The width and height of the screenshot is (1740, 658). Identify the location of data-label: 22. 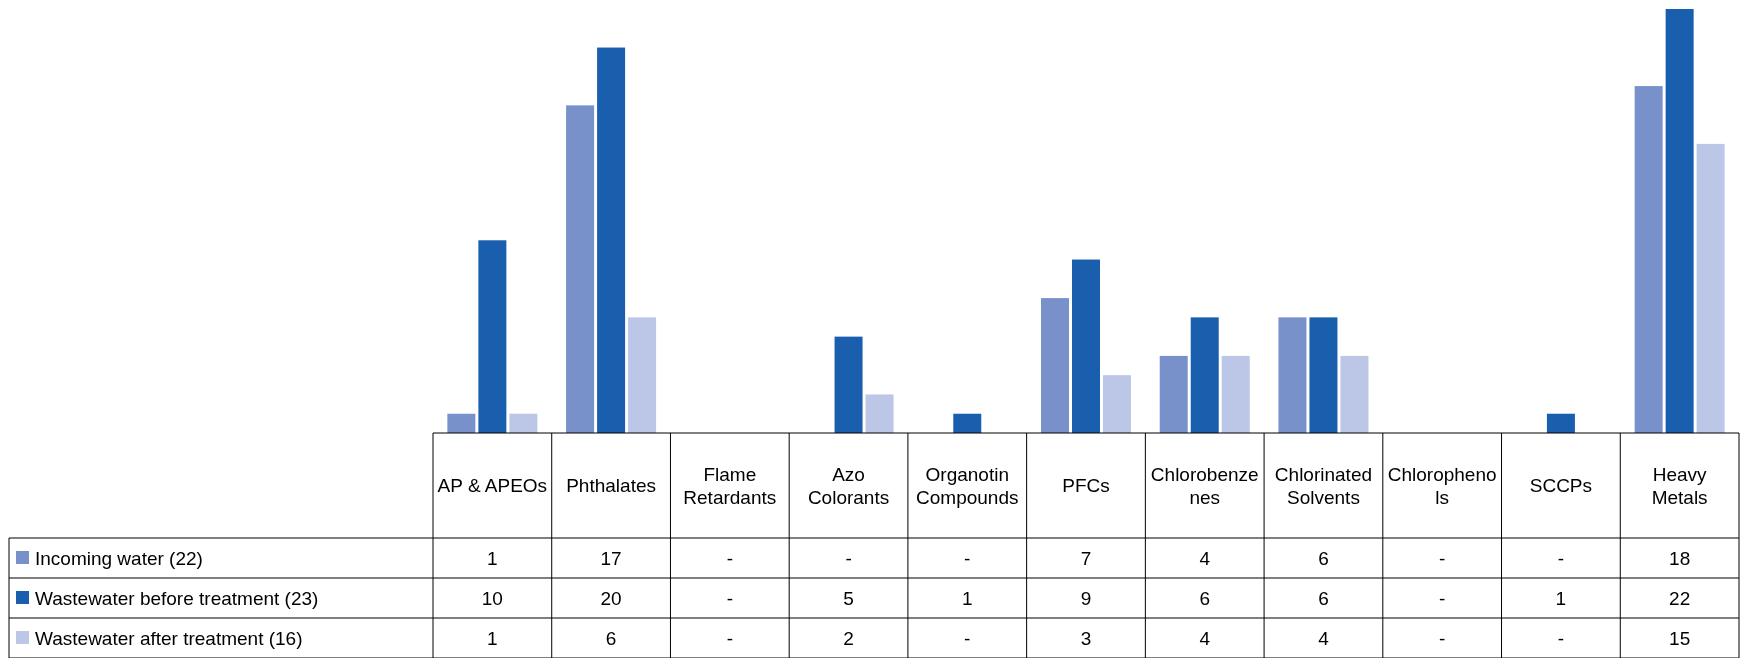
(1680, 598).